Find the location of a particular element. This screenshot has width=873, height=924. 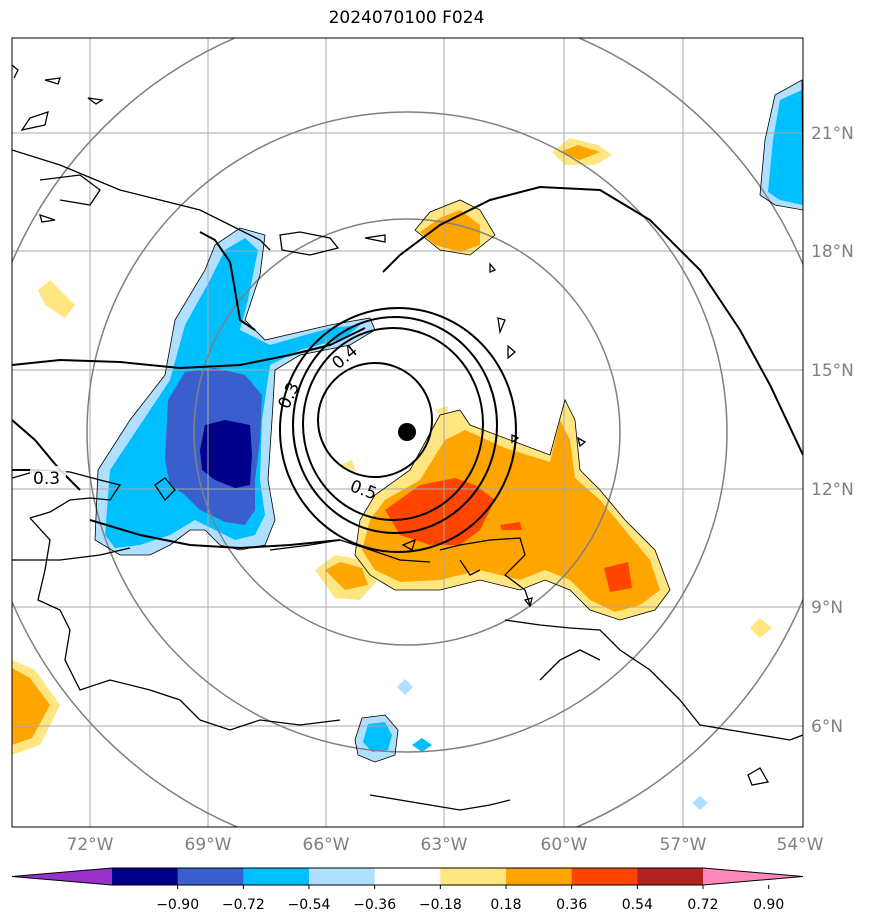

latitude-labels: 21°N 18°N 15°N 12°N 9°N 6°N is located at coordinates (832, 430).